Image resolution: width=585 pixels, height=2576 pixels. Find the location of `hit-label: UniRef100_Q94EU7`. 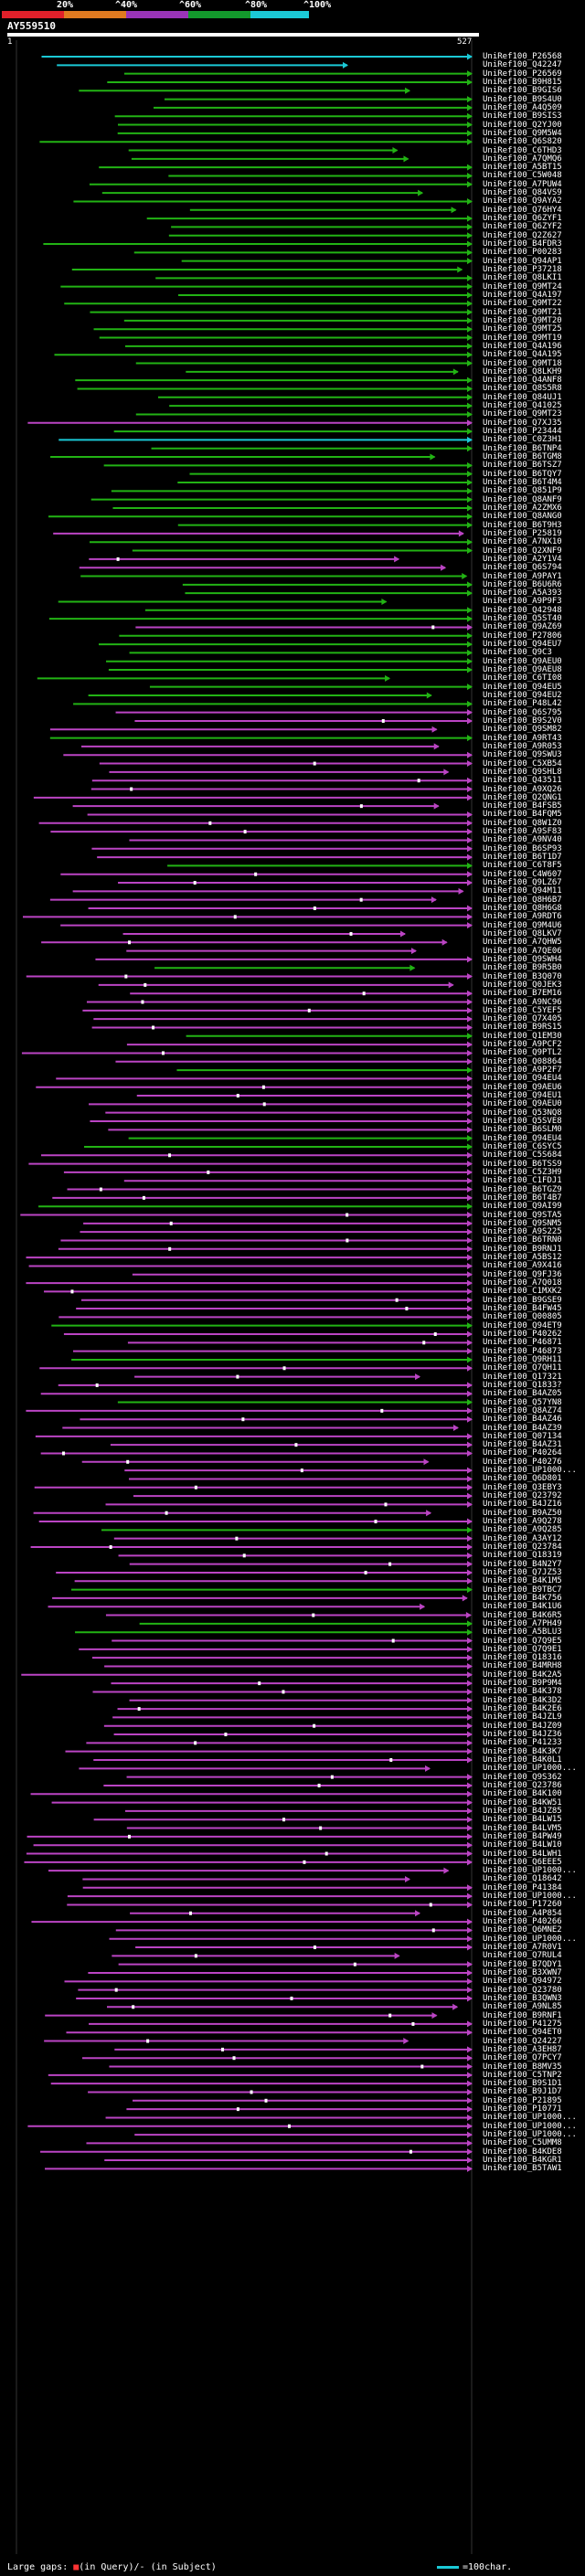

hit-label: UniRef100_Q94EU7 is located at coordinates (522, 645).